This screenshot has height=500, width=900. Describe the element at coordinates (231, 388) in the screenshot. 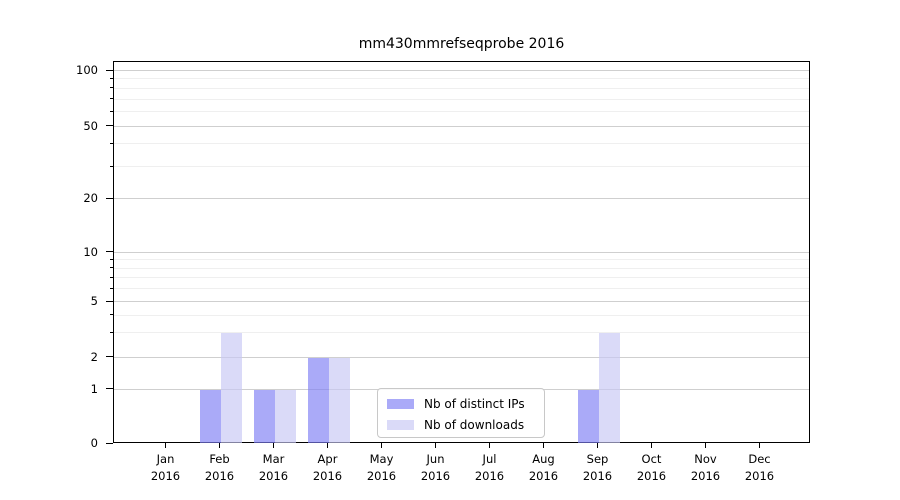

I see `bar-downloads-feb` at that location.